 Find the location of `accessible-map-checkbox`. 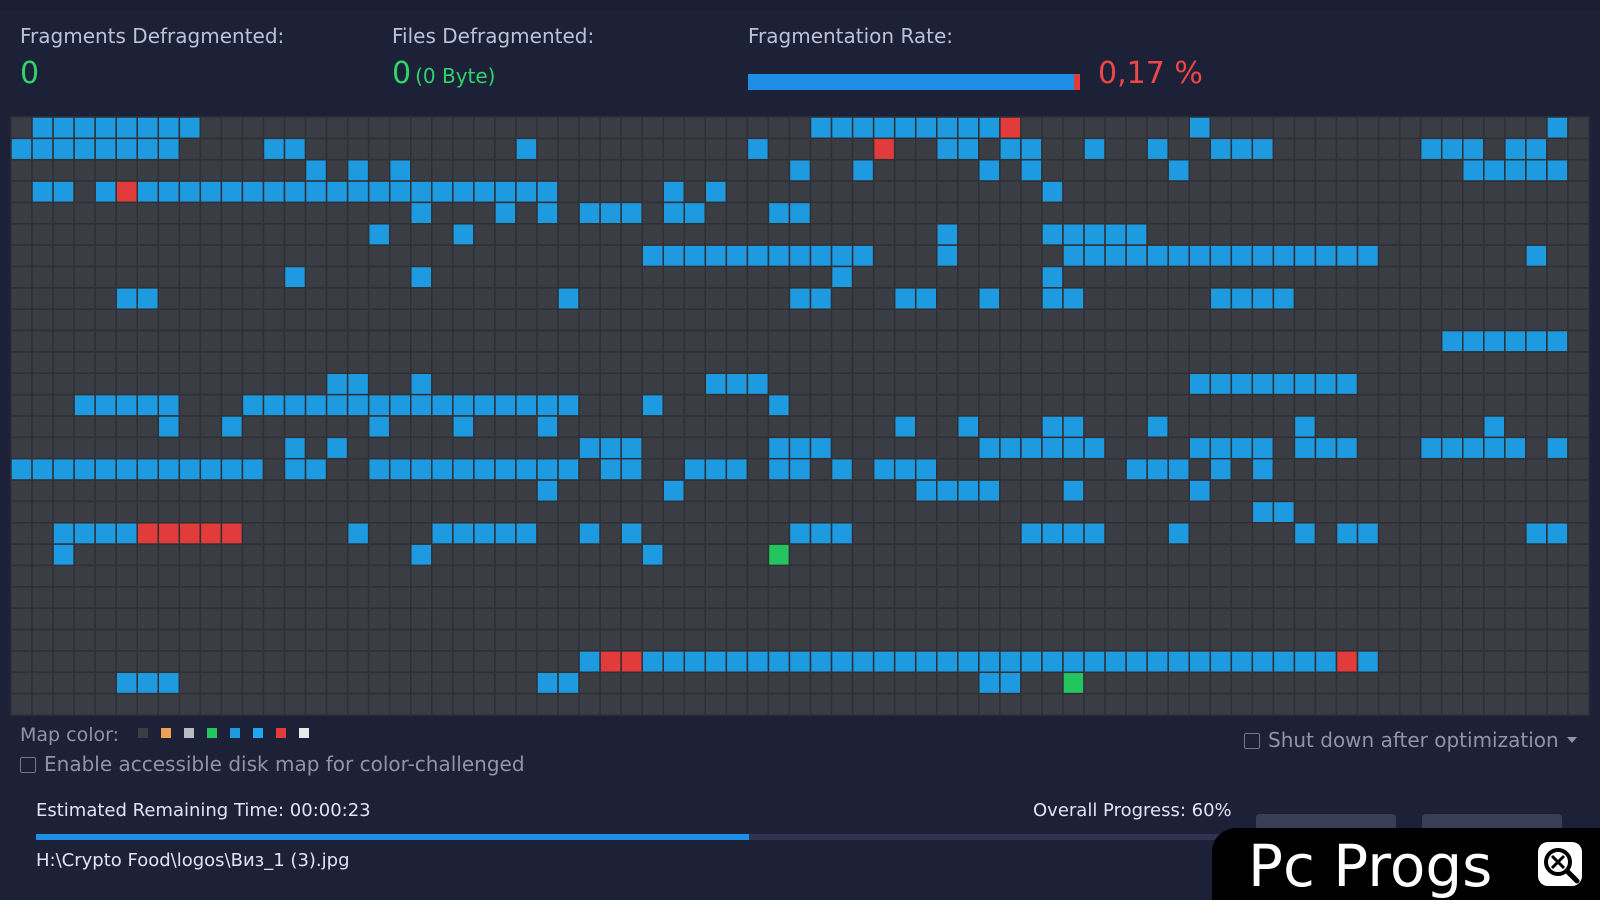

accessible-map-checkbox is located at coordinates (28, 765).